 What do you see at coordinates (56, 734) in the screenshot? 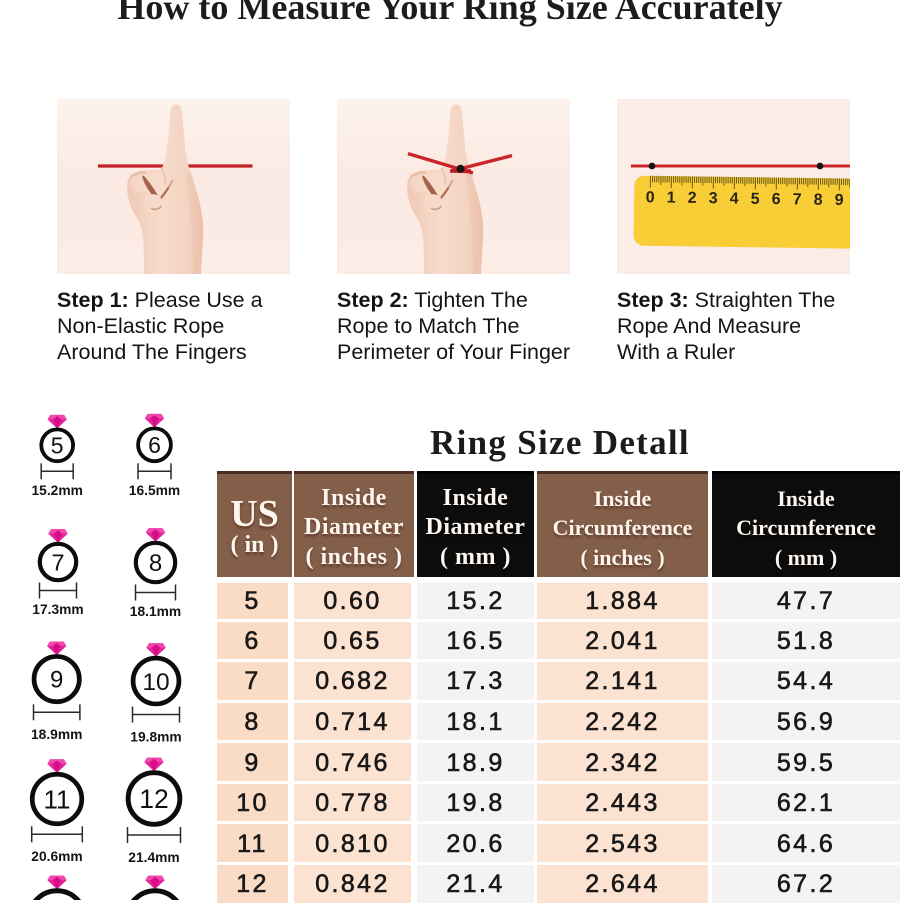
I see `svg-text: 18.9mm` at bounding box center [56, 734].